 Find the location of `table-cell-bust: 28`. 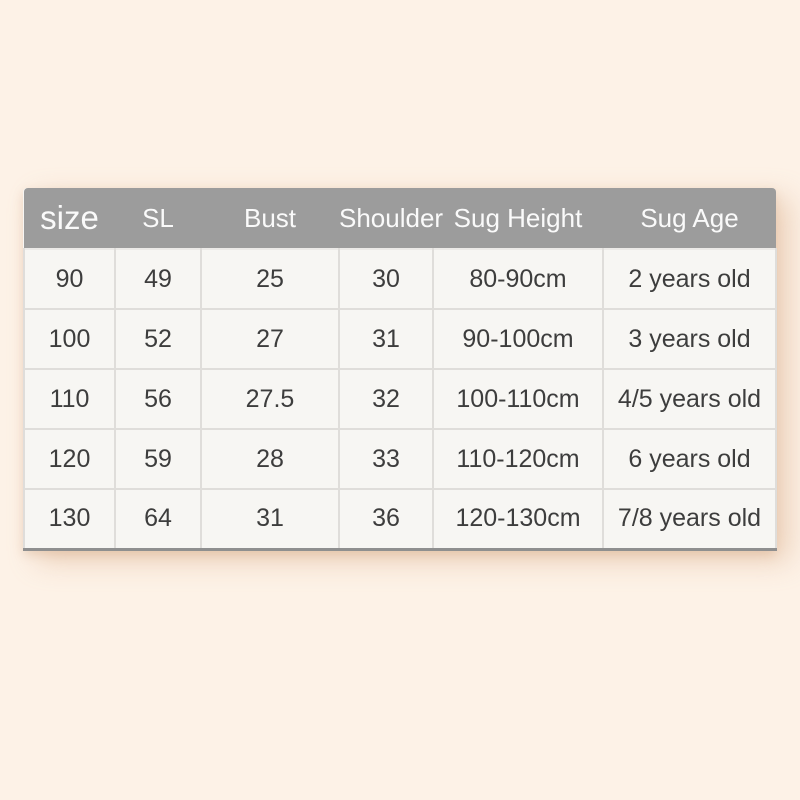

table-cell-bust: 28 is located at coordinates (270, 459).